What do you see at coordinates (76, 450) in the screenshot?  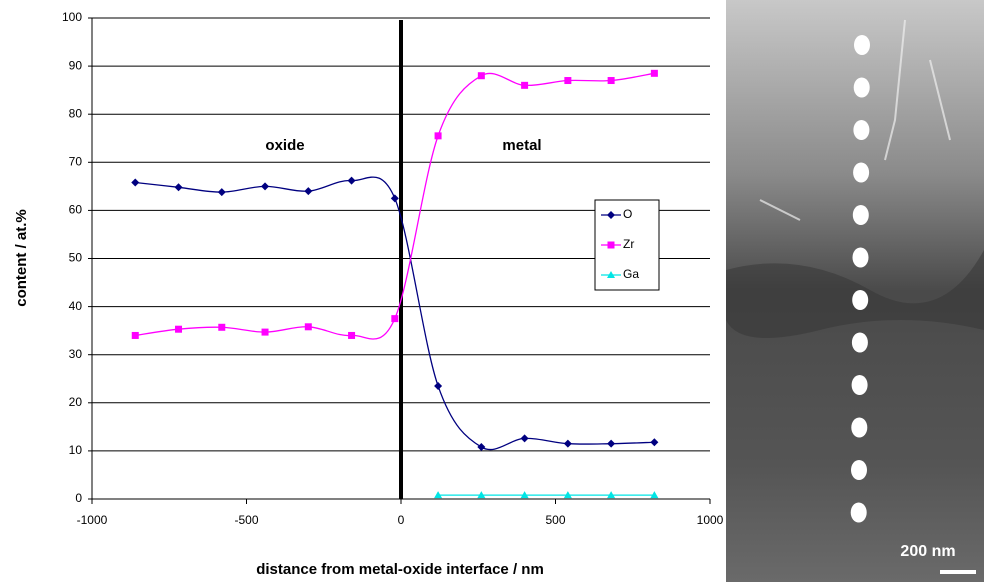 I see `y-tick-label: 10` at bounding box center [76, 450].